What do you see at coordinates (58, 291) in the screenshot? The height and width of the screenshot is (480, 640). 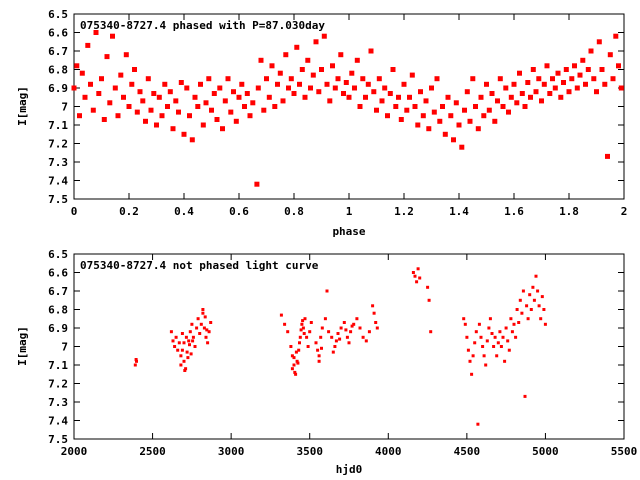 I see `unphased-y-tick-label: 6.7` at bounding box center [58, 291].